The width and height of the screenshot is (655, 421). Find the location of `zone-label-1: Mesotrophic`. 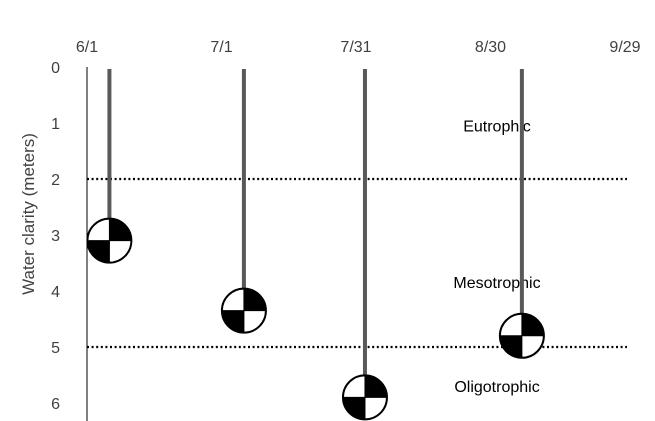

zone-label-1: Mesotrophic is located at coordinates (496, 283).